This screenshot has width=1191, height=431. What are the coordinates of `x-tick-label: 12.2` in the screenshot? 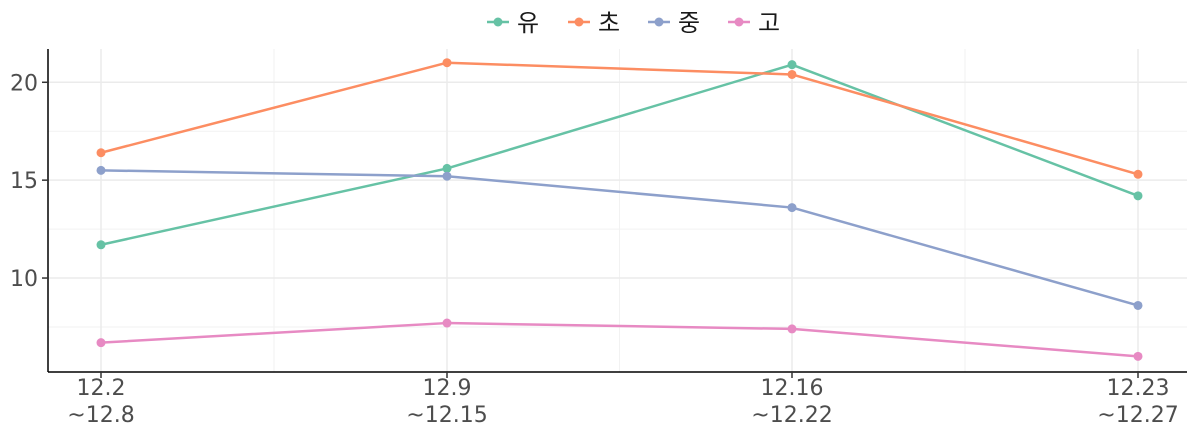 It's located at (101, 388).